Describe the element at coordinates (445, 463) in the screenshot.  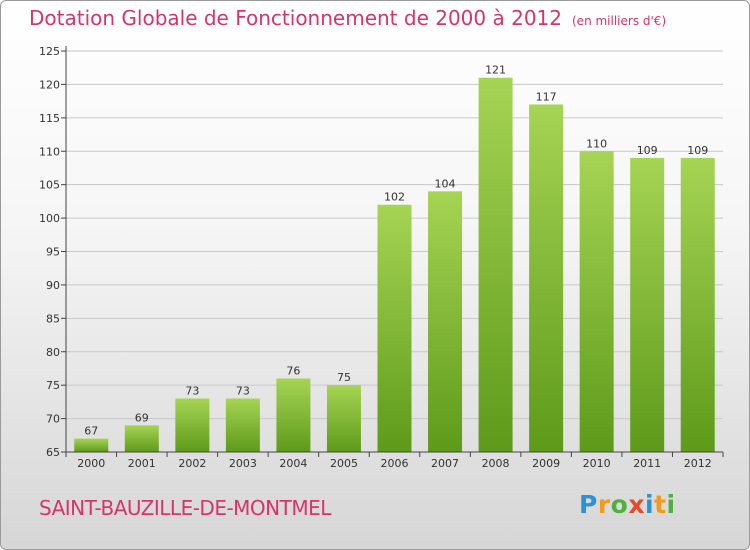
I see `x-tick-label: 2007` at that location.